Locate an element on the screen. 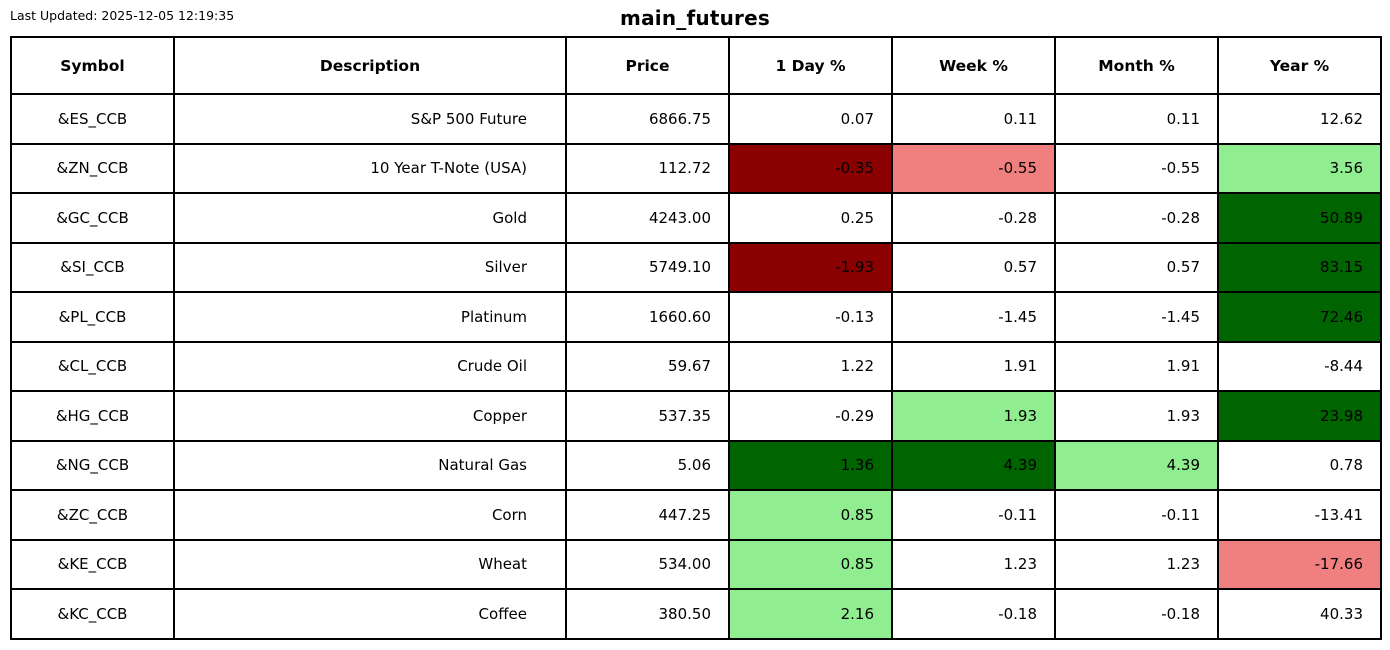 The height and width of the screenshot is (650, 1390). pct-cell-1-day: -0.35 is located at coordinates (810, 168).